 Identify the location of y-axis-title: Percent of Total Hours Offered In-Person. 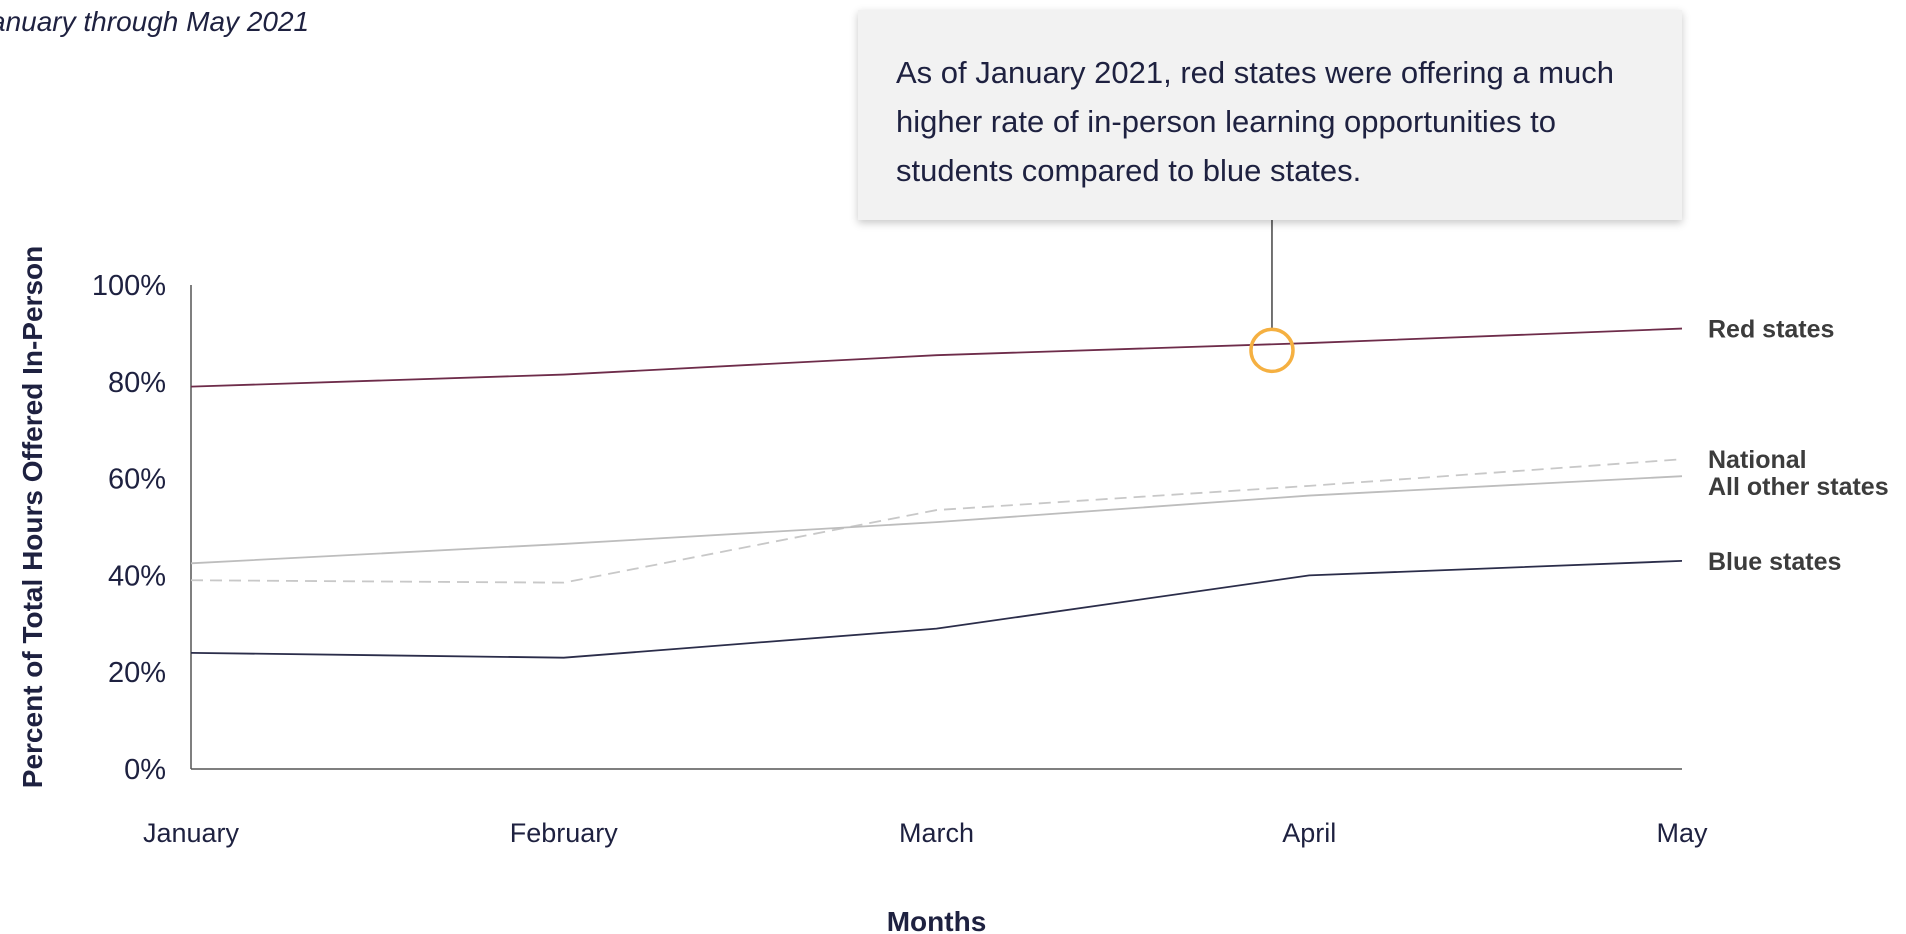
(32, 517).